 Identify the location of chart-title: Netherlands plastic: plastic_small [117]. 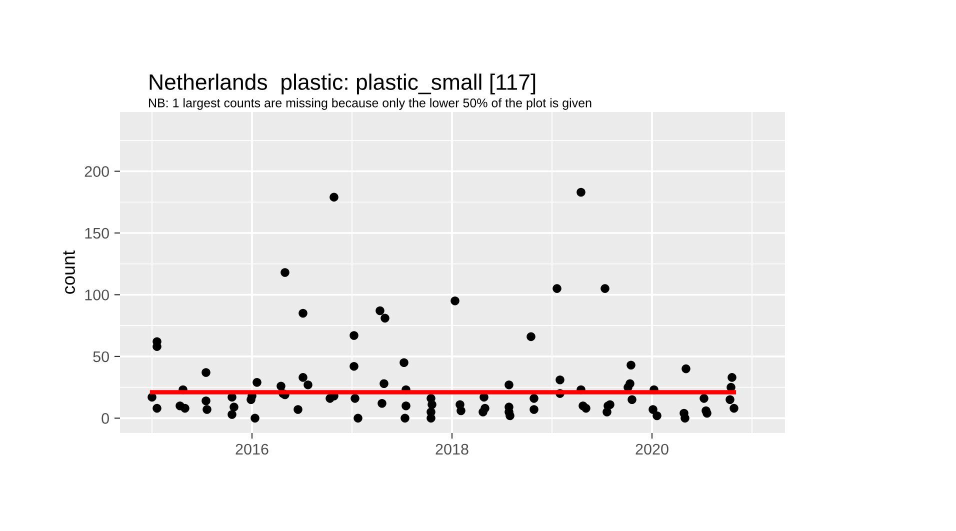
(343, 84).